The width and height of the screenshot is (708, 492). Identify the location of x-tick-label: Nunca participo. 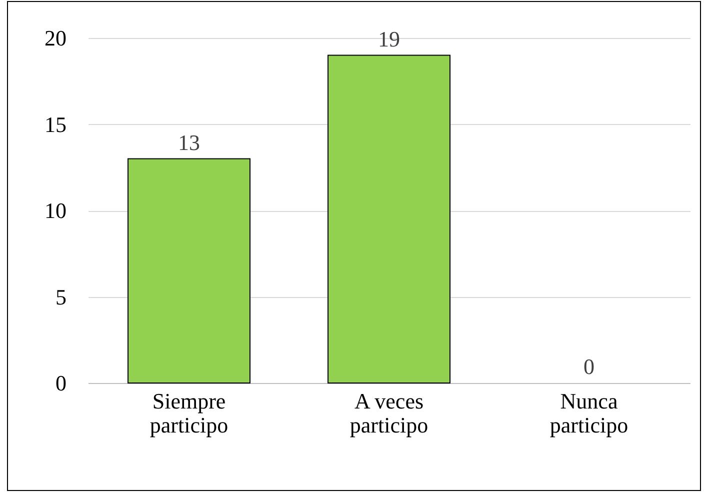
(589, 413).